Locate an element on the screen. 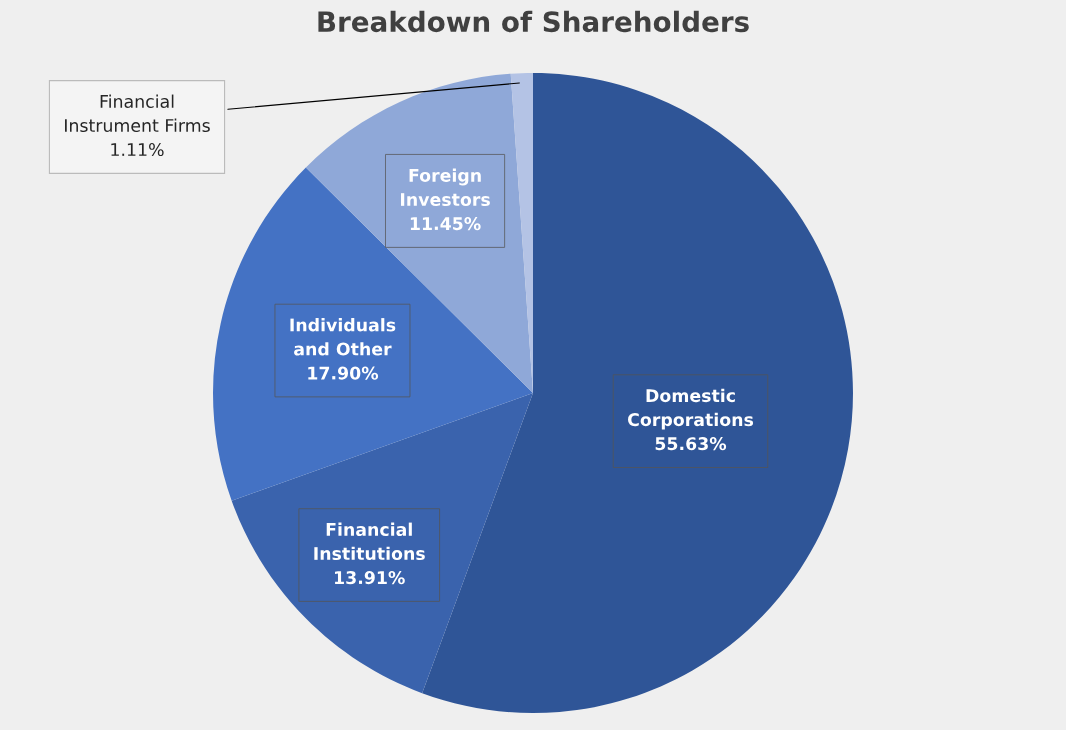  data-label: 13.91% is located at coordinates (370, 578).